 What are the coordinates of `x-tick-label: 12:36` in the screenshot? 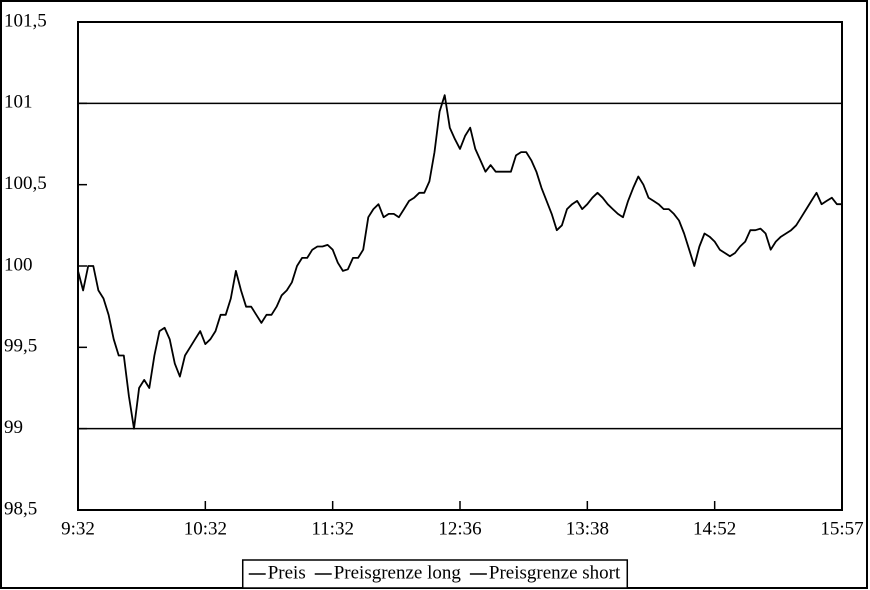 It's located at (459, 528).